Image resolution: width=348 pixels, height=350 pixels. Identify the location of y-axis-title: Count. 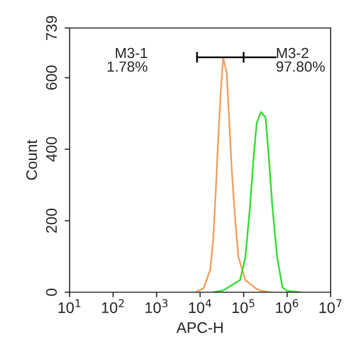
(32, 160).